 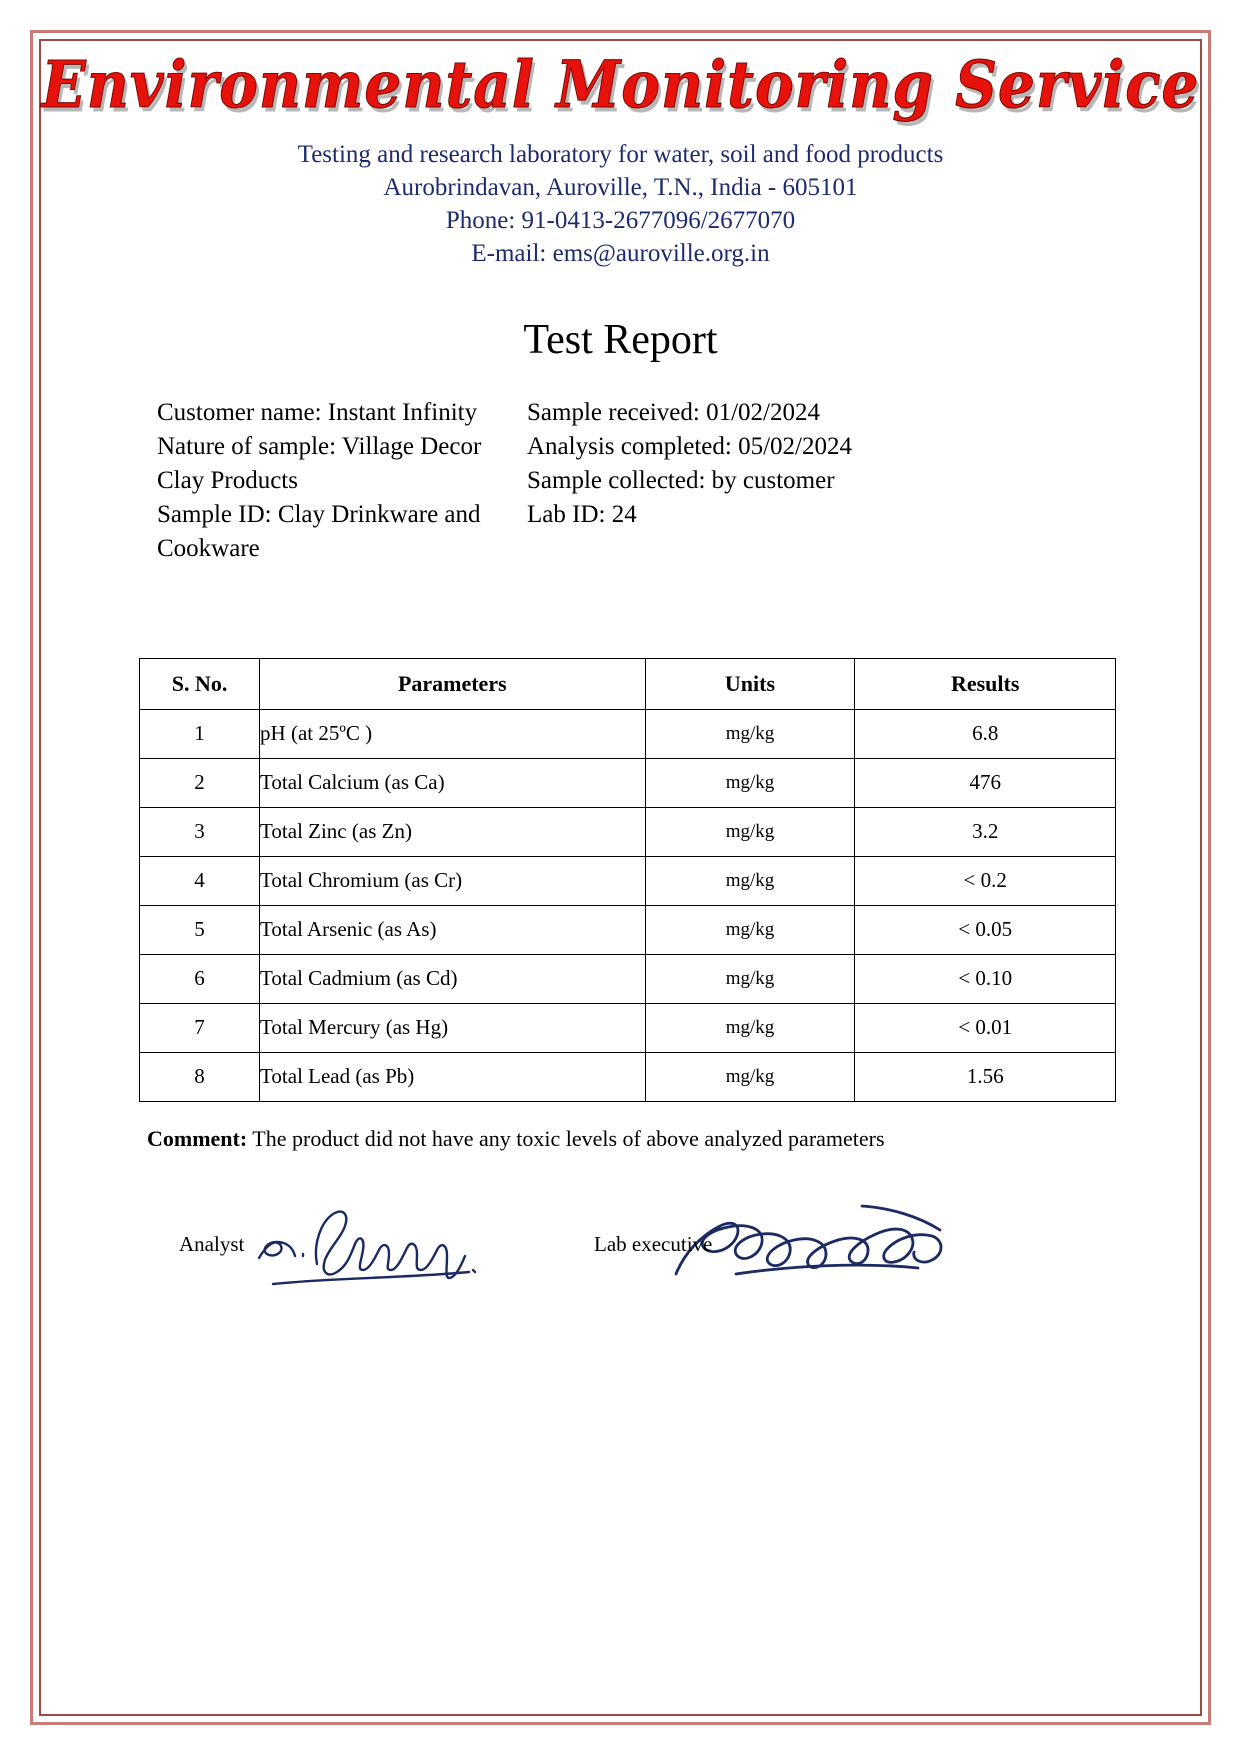 I want to click on table-header-row: S. No. Parameters Units Results, so click(x=627, y=683).